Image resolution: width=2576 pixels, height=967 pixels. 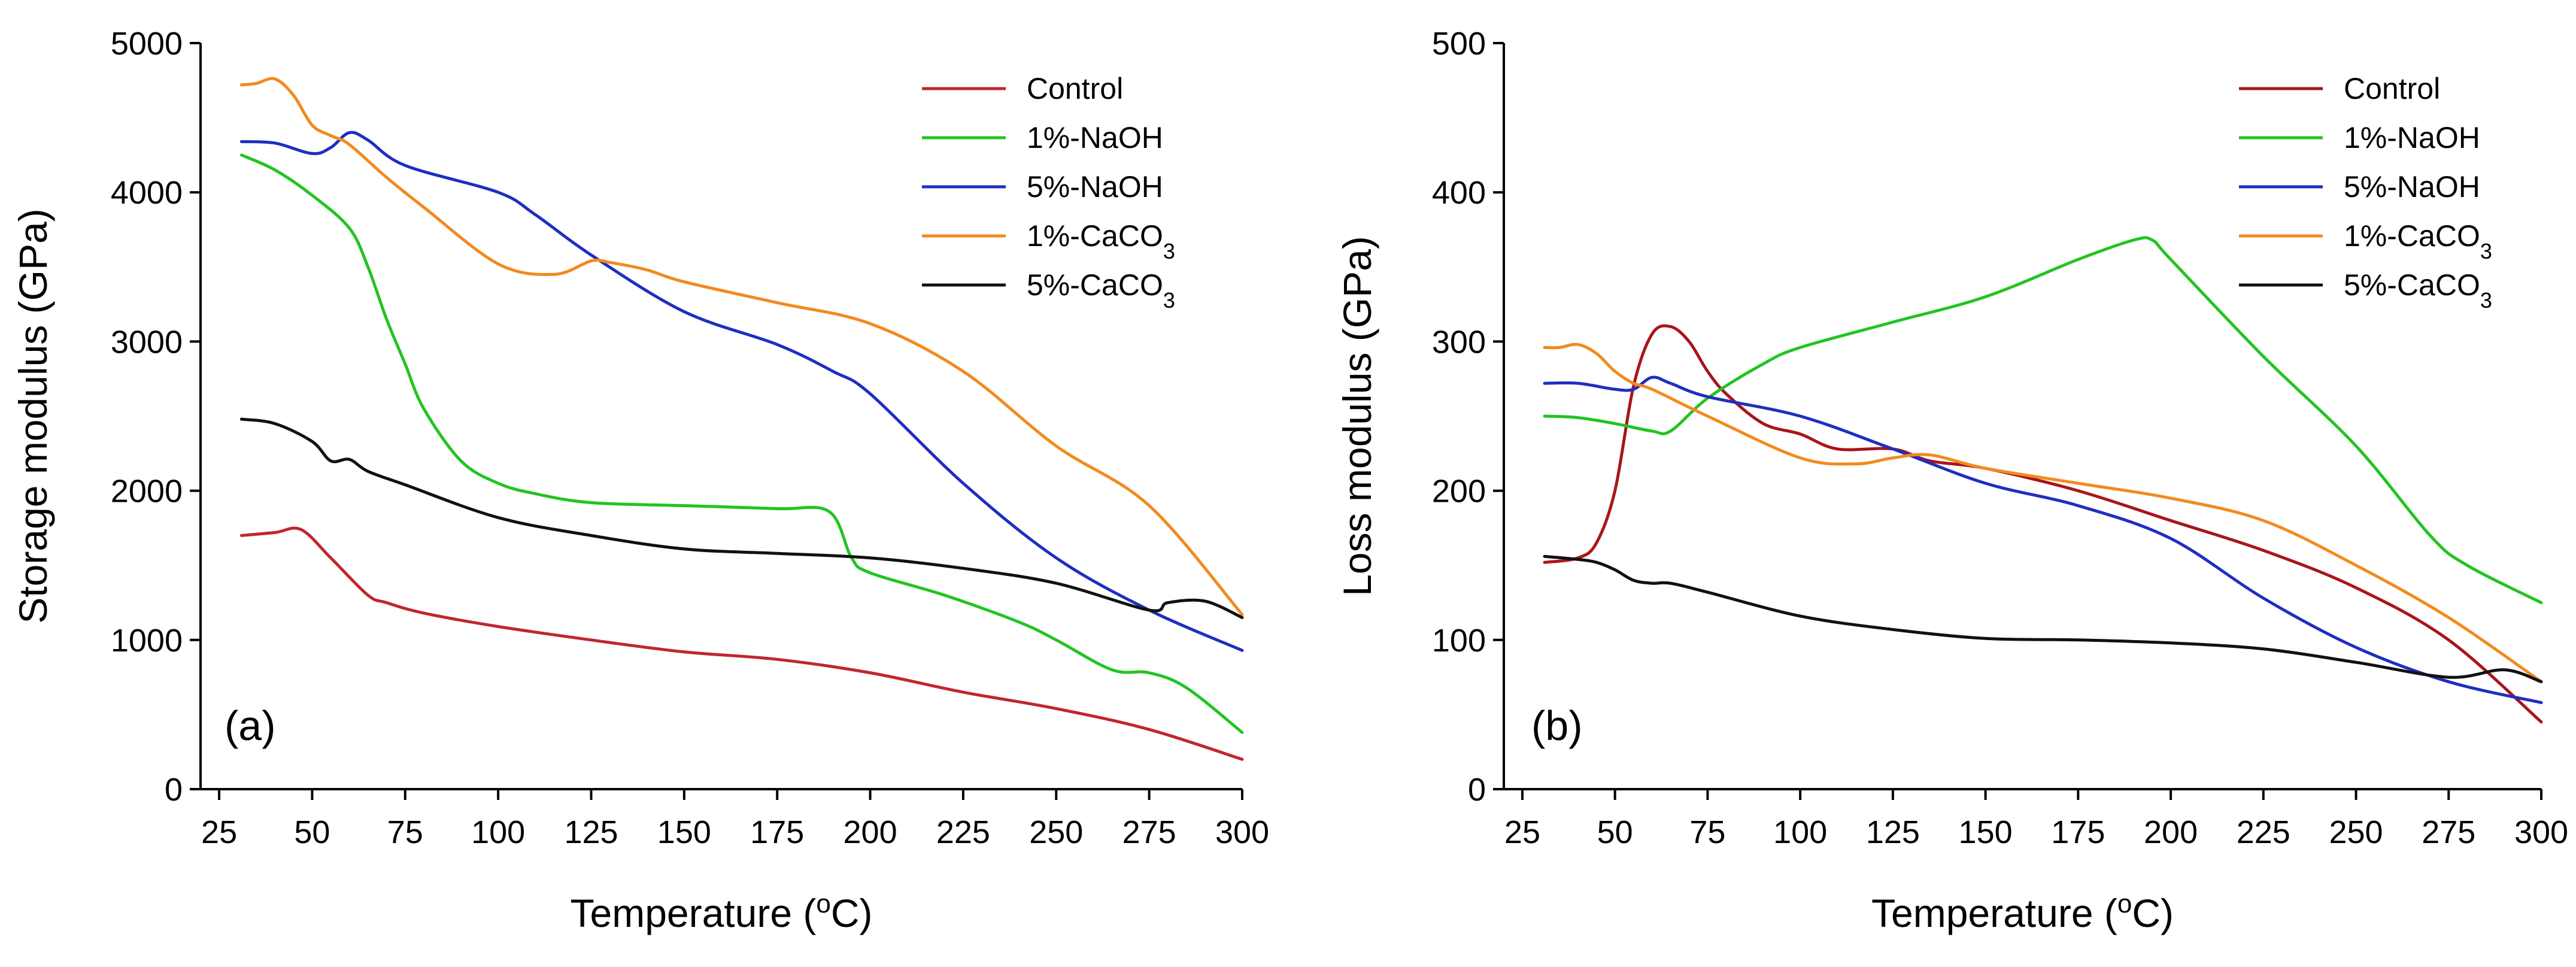 What do you see at coordinates (147, 44) in the screenshot?
I see `y-tick-label: 5000` at bounding box center [147, 44].